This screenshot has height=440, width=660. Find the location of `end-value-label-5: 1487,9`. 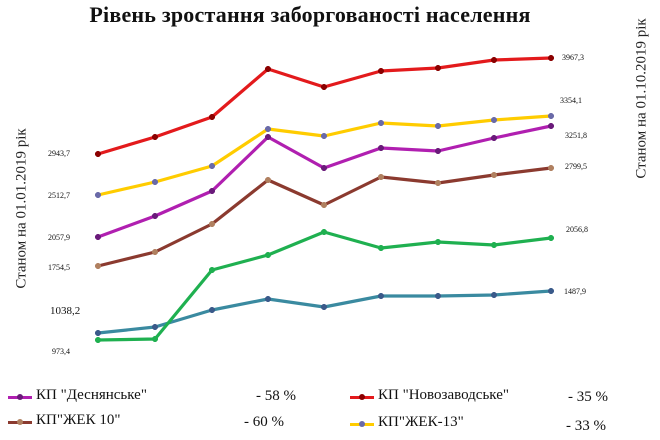

end-value-label-5: 1487,9 is located at coordinates (575, 291).